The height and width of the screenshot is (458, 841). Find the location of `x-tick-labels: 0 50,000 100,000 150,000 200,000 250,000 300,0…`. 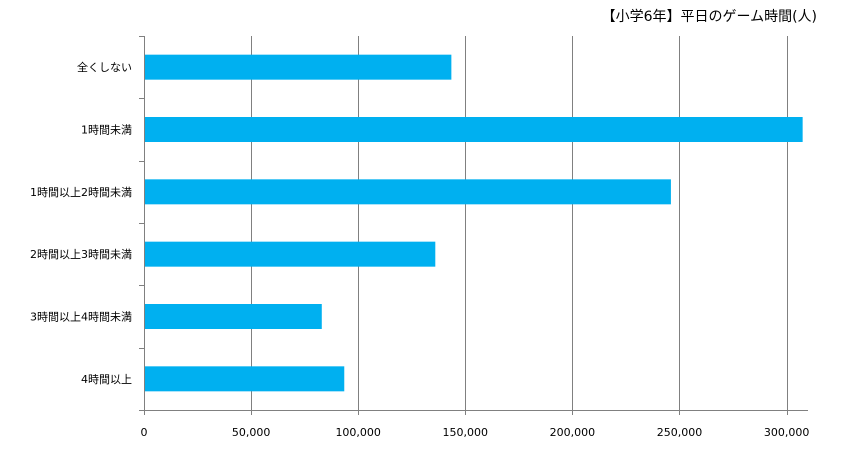

x-tick-labels: 0 50,000 100,000 150,000 200,000 250,000 300,0… is located at coordinates (475, 432).